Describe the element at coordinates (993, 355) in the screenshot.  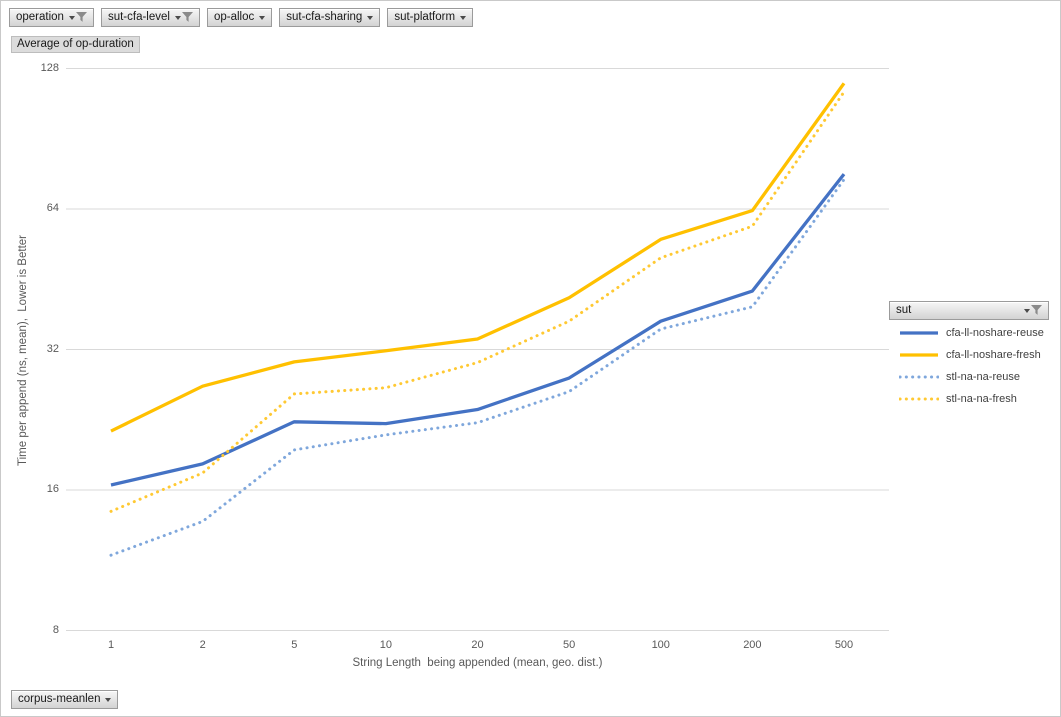
I see `legend-label: cfa-ll-noshare-fresh` at that location.